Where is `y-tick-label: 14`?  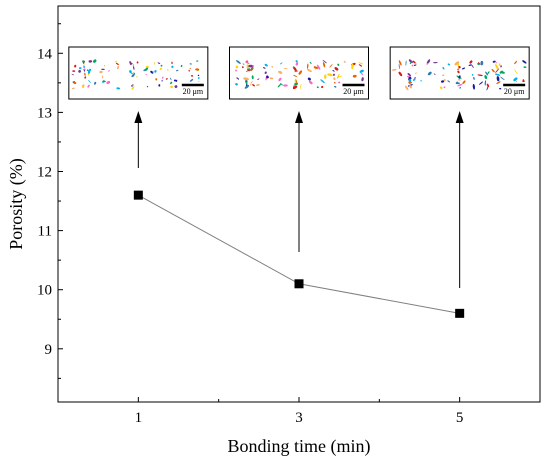
y-tick-label: 14 is located at coordinates (45, 54).